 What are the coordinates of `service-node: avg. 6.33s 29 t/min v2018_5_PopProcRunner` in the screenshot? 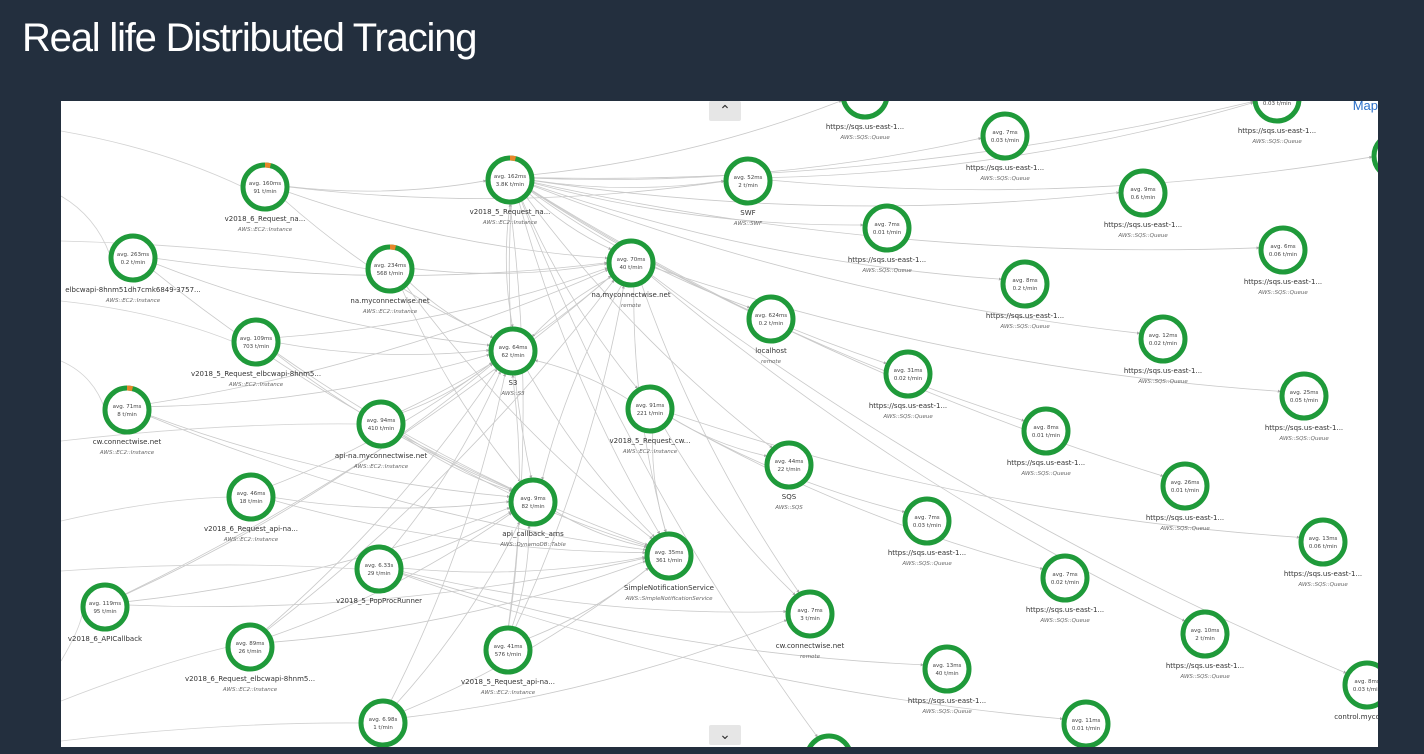 It's located at (379, 574).